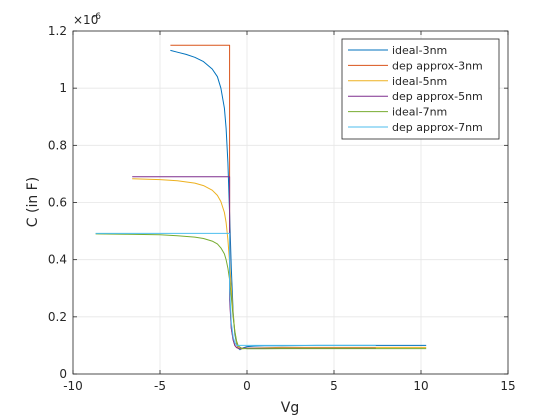 The height and width of the screenshot is (420, 560). What do you see at coordinates (33, 202) in the screenshot?
I see `y-axis-label: C (in F)` at bounding box center [33, 202].